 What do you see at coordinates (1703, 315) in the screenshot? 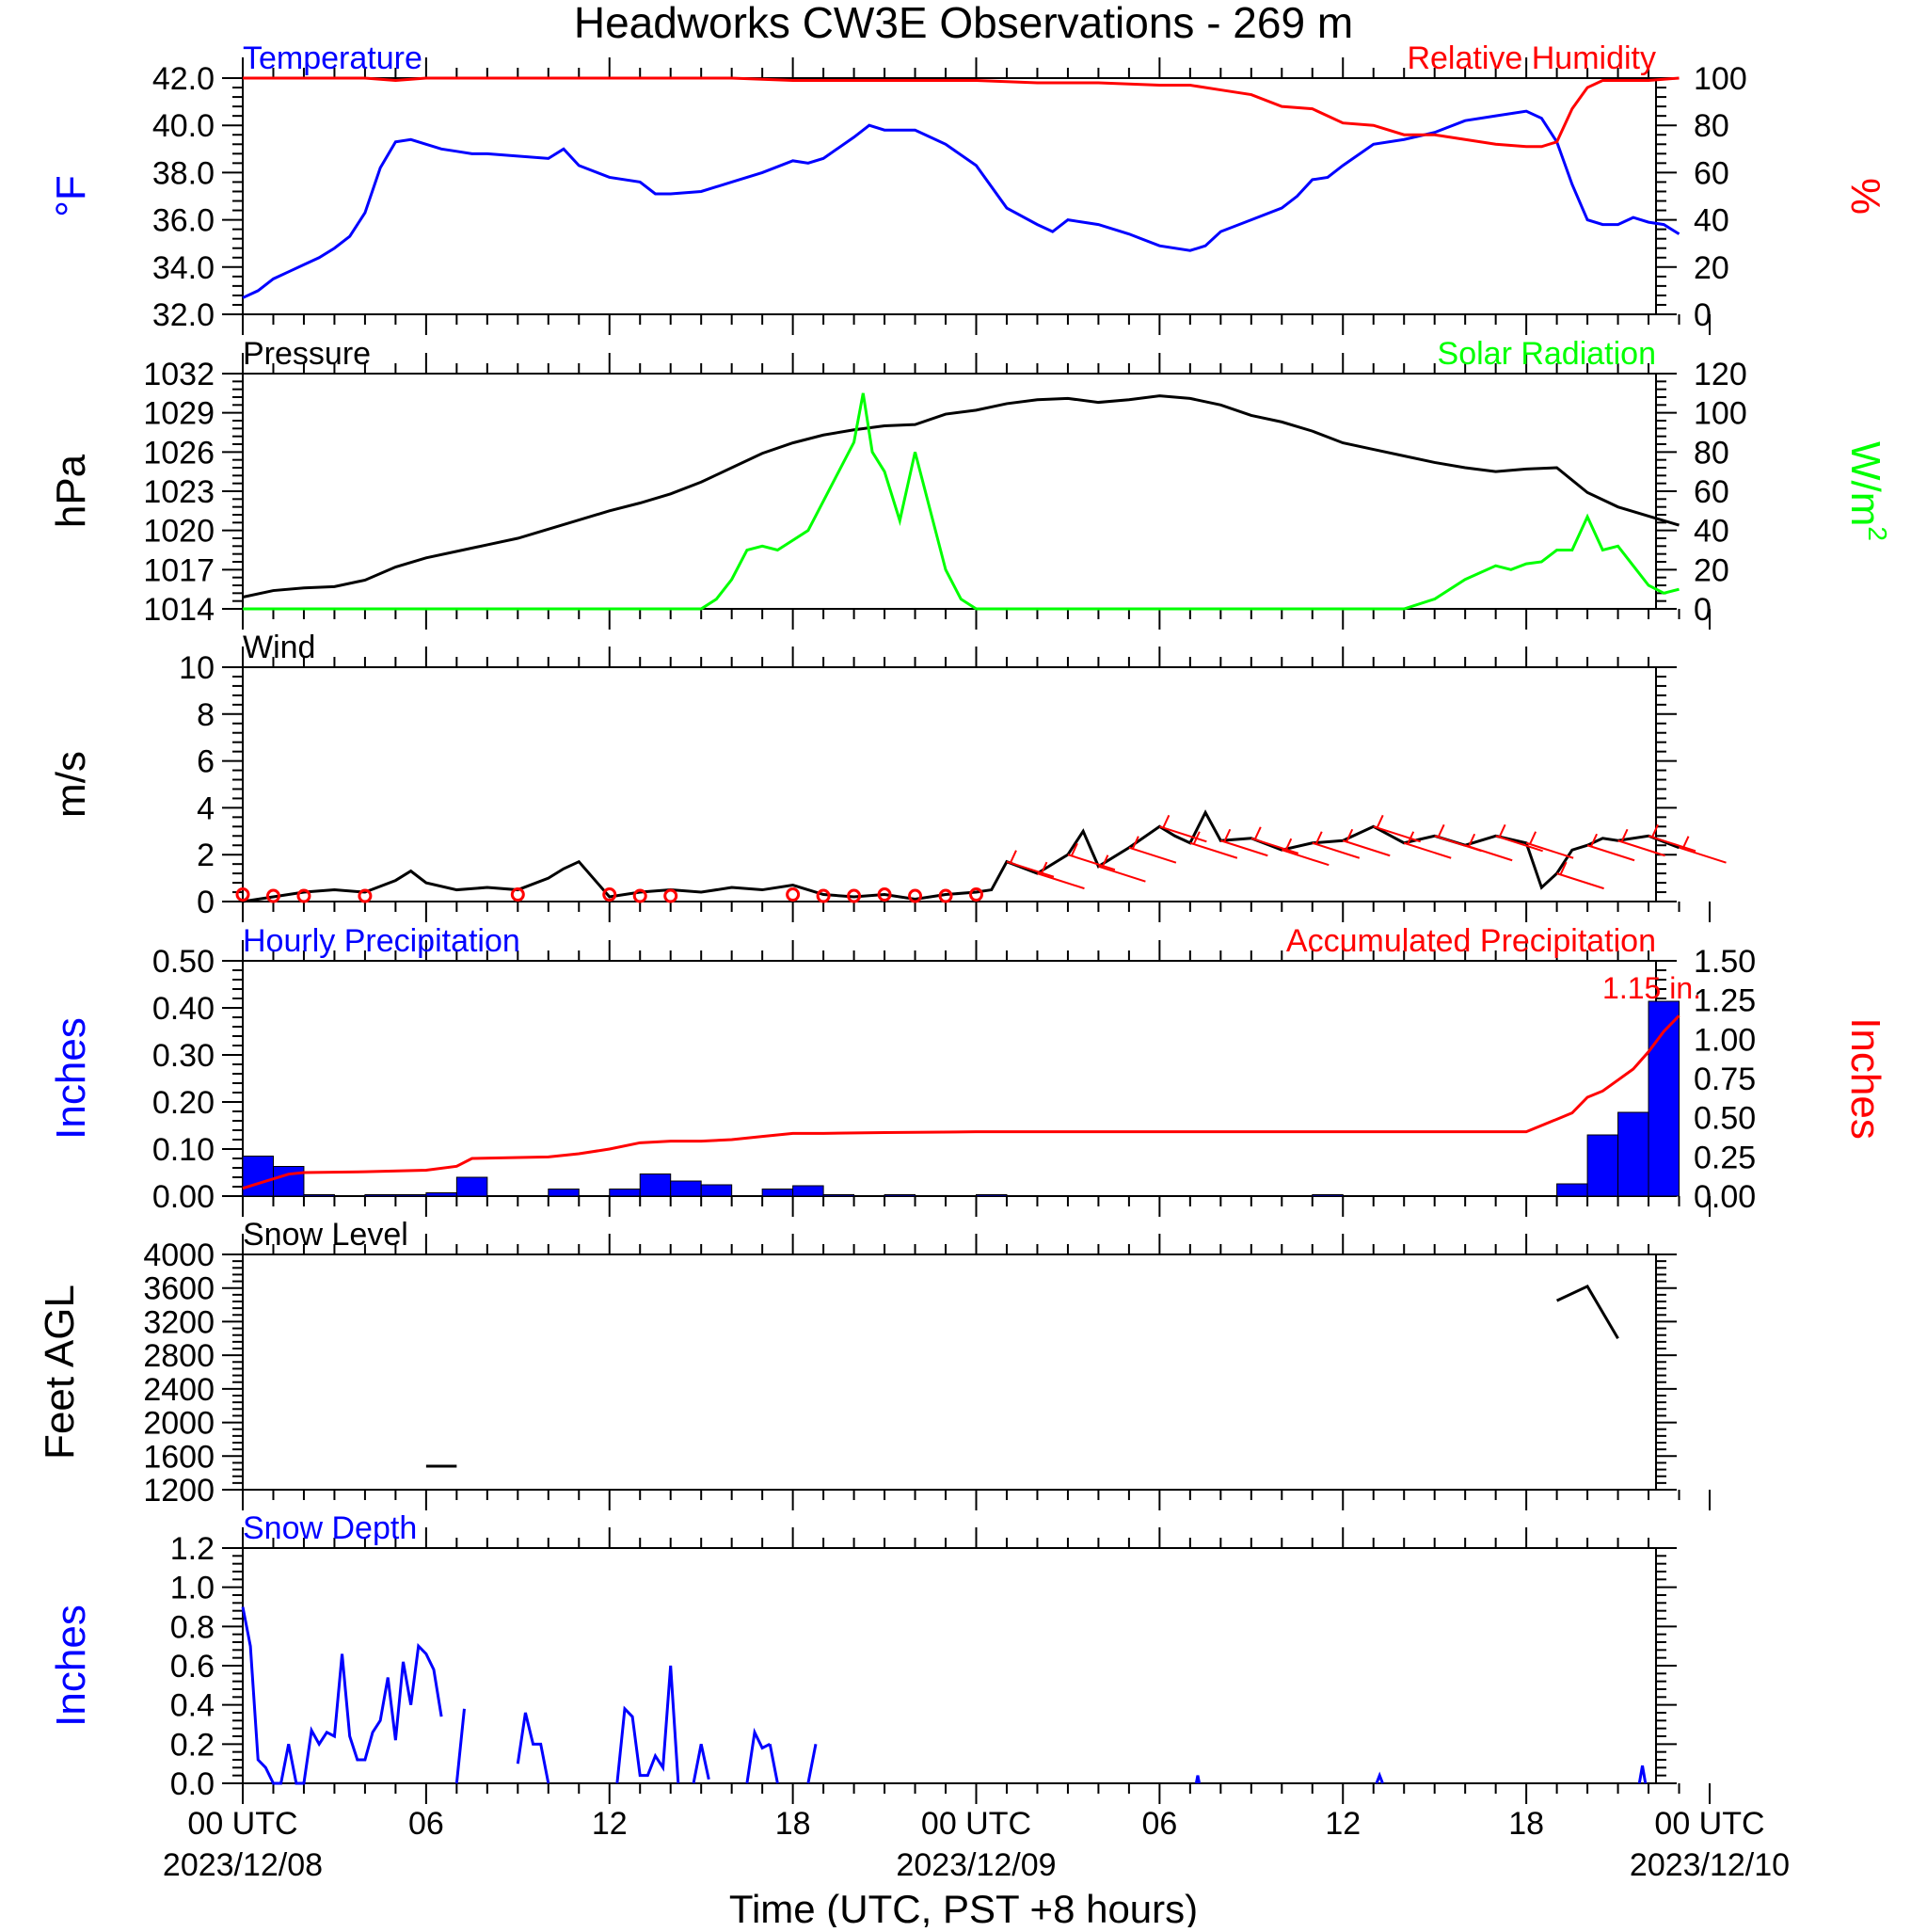
I see `y-tick-label-right: 0` at bounding box center [1703, 315].